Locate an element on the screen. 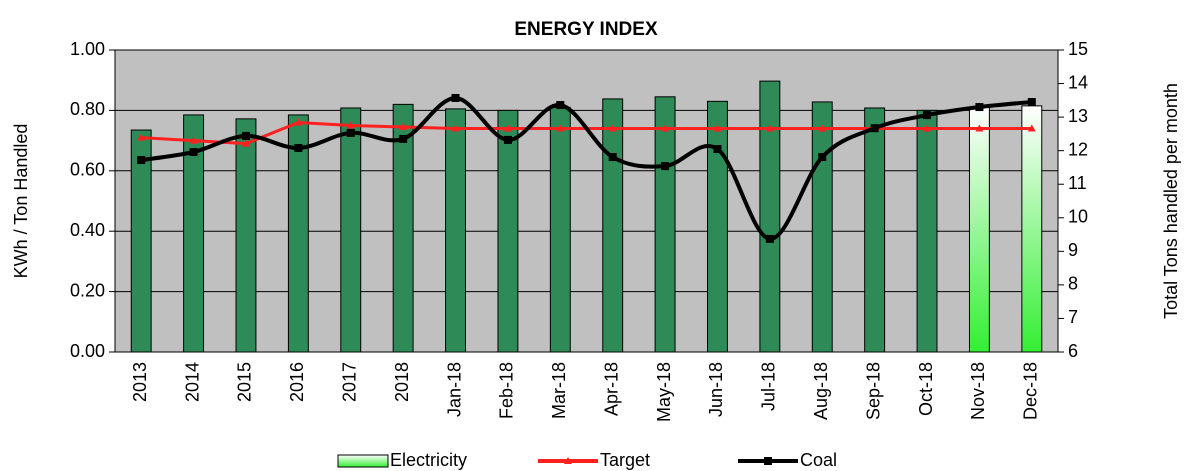 The width and height of the screenshot is (1193, 471). x-tick-label: 2013 is located at coordinates (140, 382).